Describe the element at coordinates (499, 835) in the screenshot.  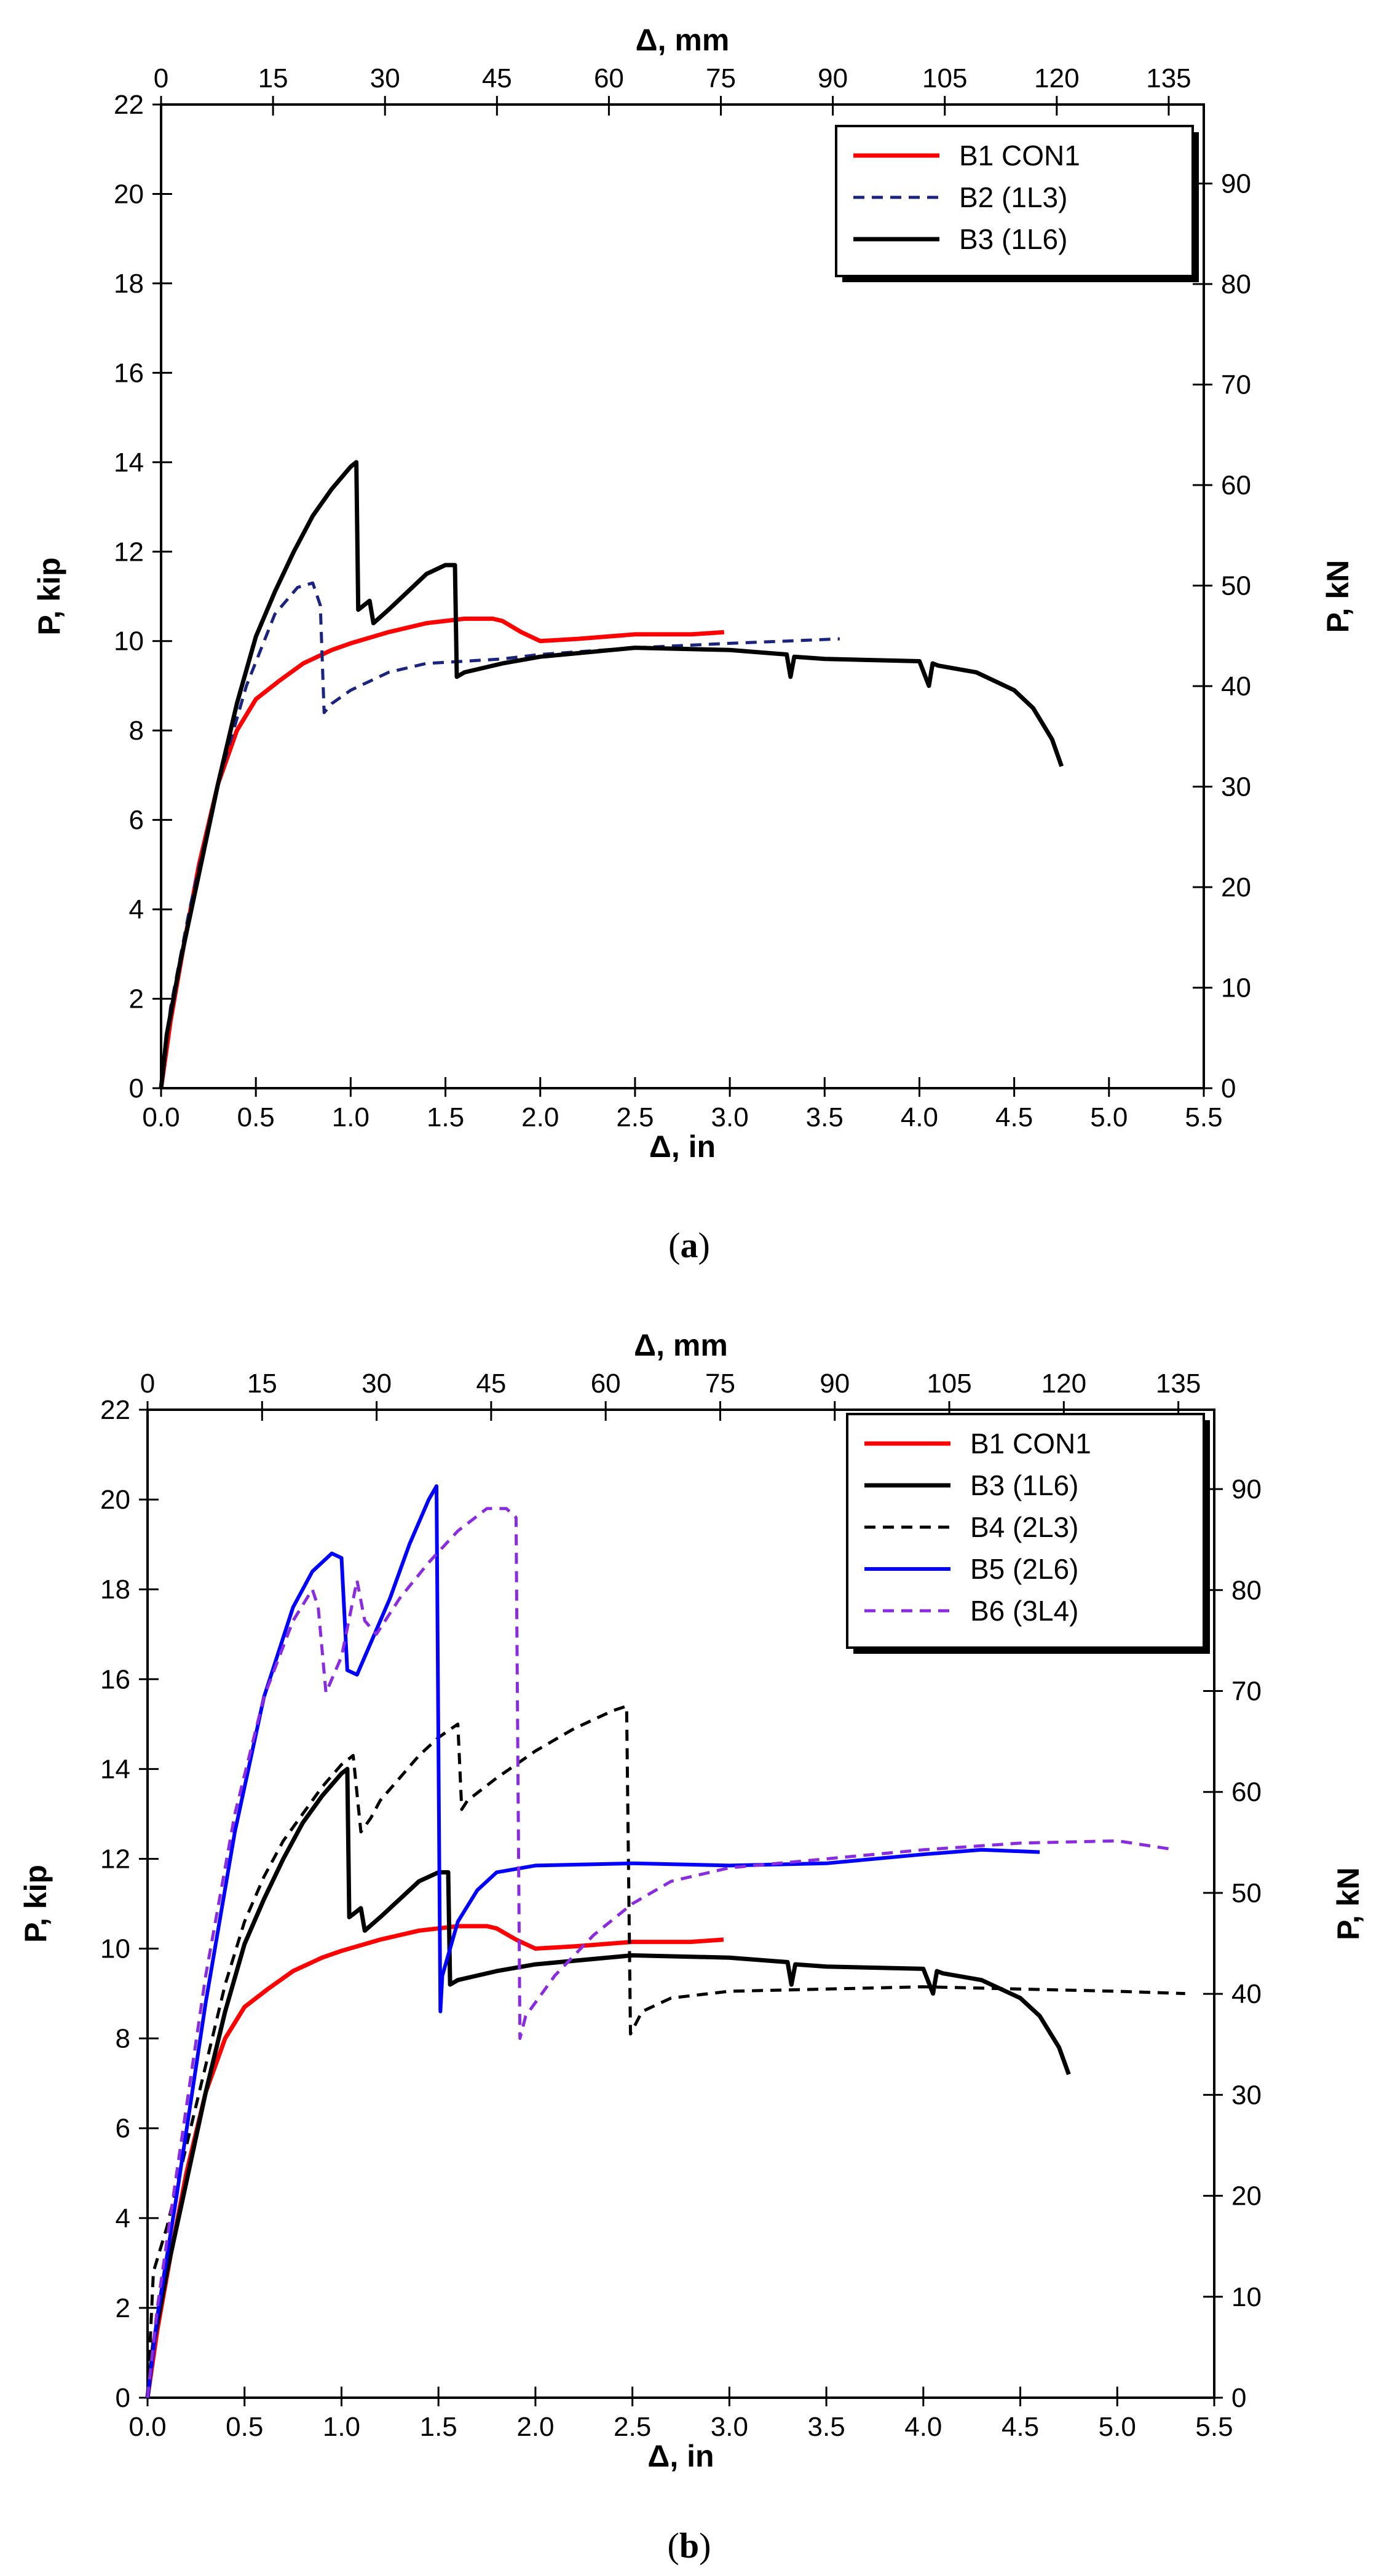
I see `series-line-b2-1l3` at that location.